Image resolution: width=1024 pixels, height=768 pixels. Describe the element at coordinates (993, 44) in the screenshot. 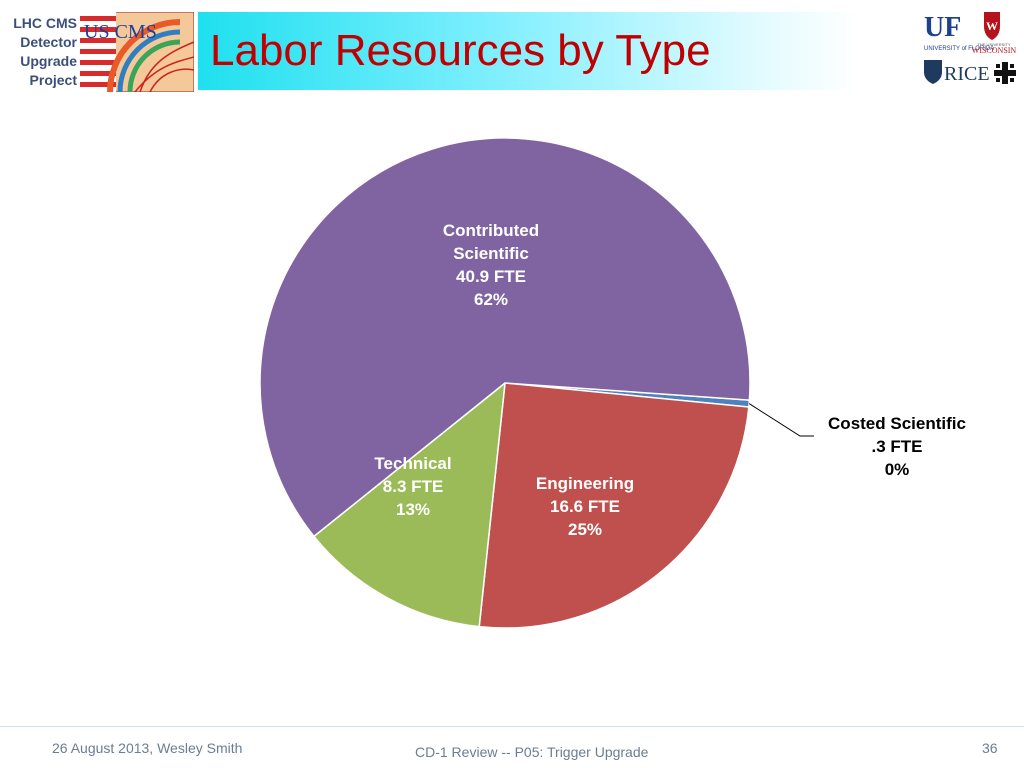

I see `wisconsin-subtext: THE UNIVERSITY` at that location.